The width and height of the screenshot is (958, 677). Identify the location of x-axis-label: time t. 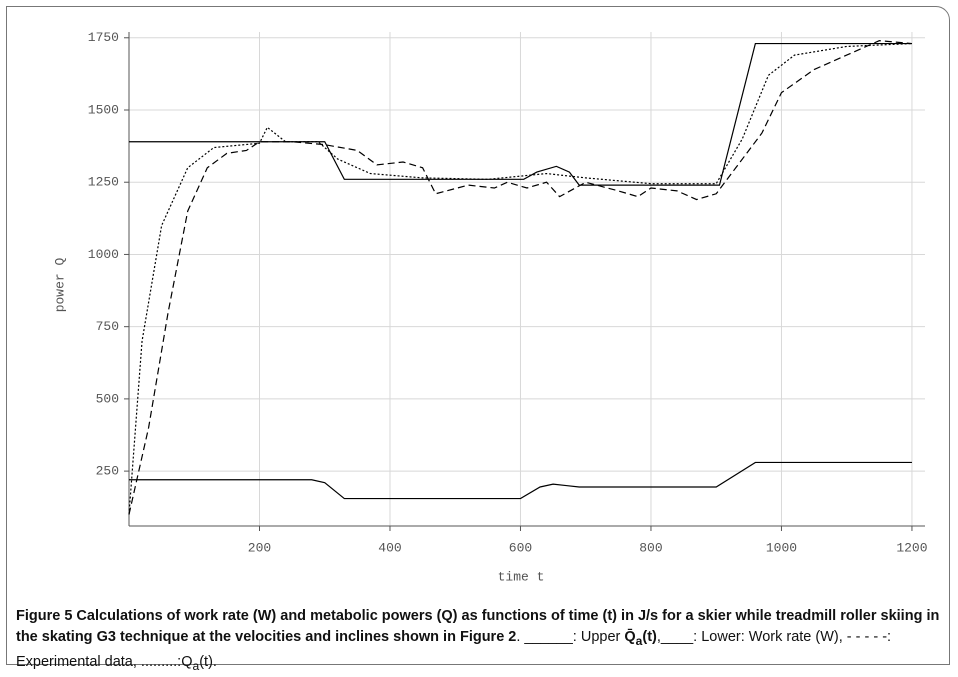
(521, 576).